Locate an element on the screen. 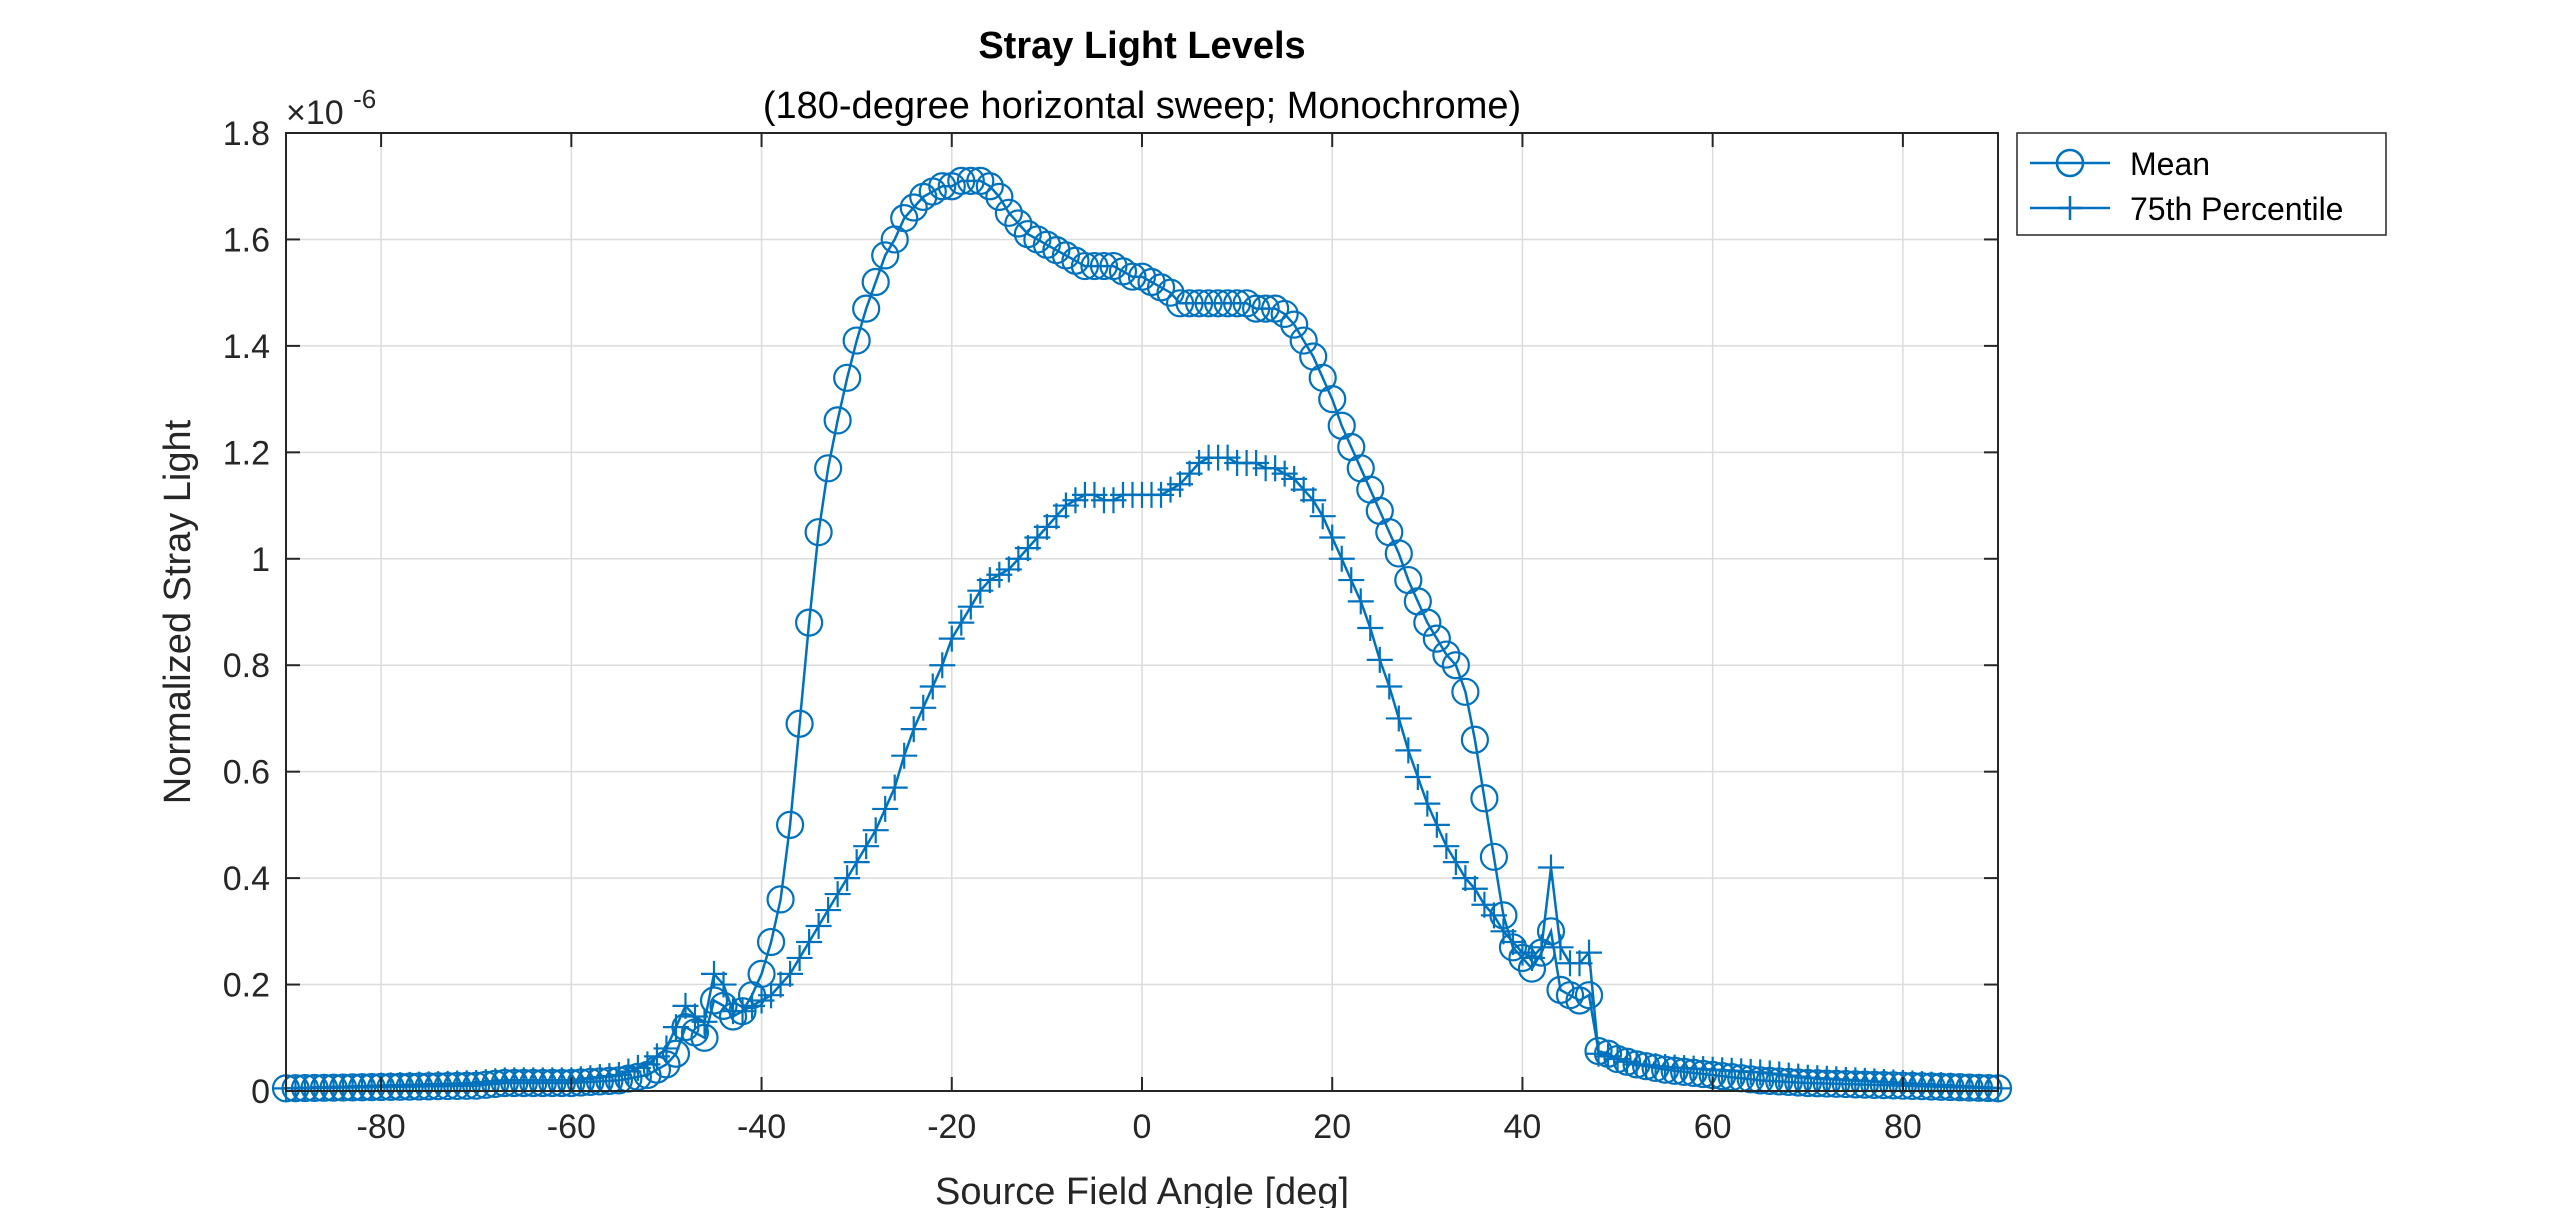 This screenshot has width=2560, height=1208. x-tick-label: 0 is located at coordinates (1142, 1127).